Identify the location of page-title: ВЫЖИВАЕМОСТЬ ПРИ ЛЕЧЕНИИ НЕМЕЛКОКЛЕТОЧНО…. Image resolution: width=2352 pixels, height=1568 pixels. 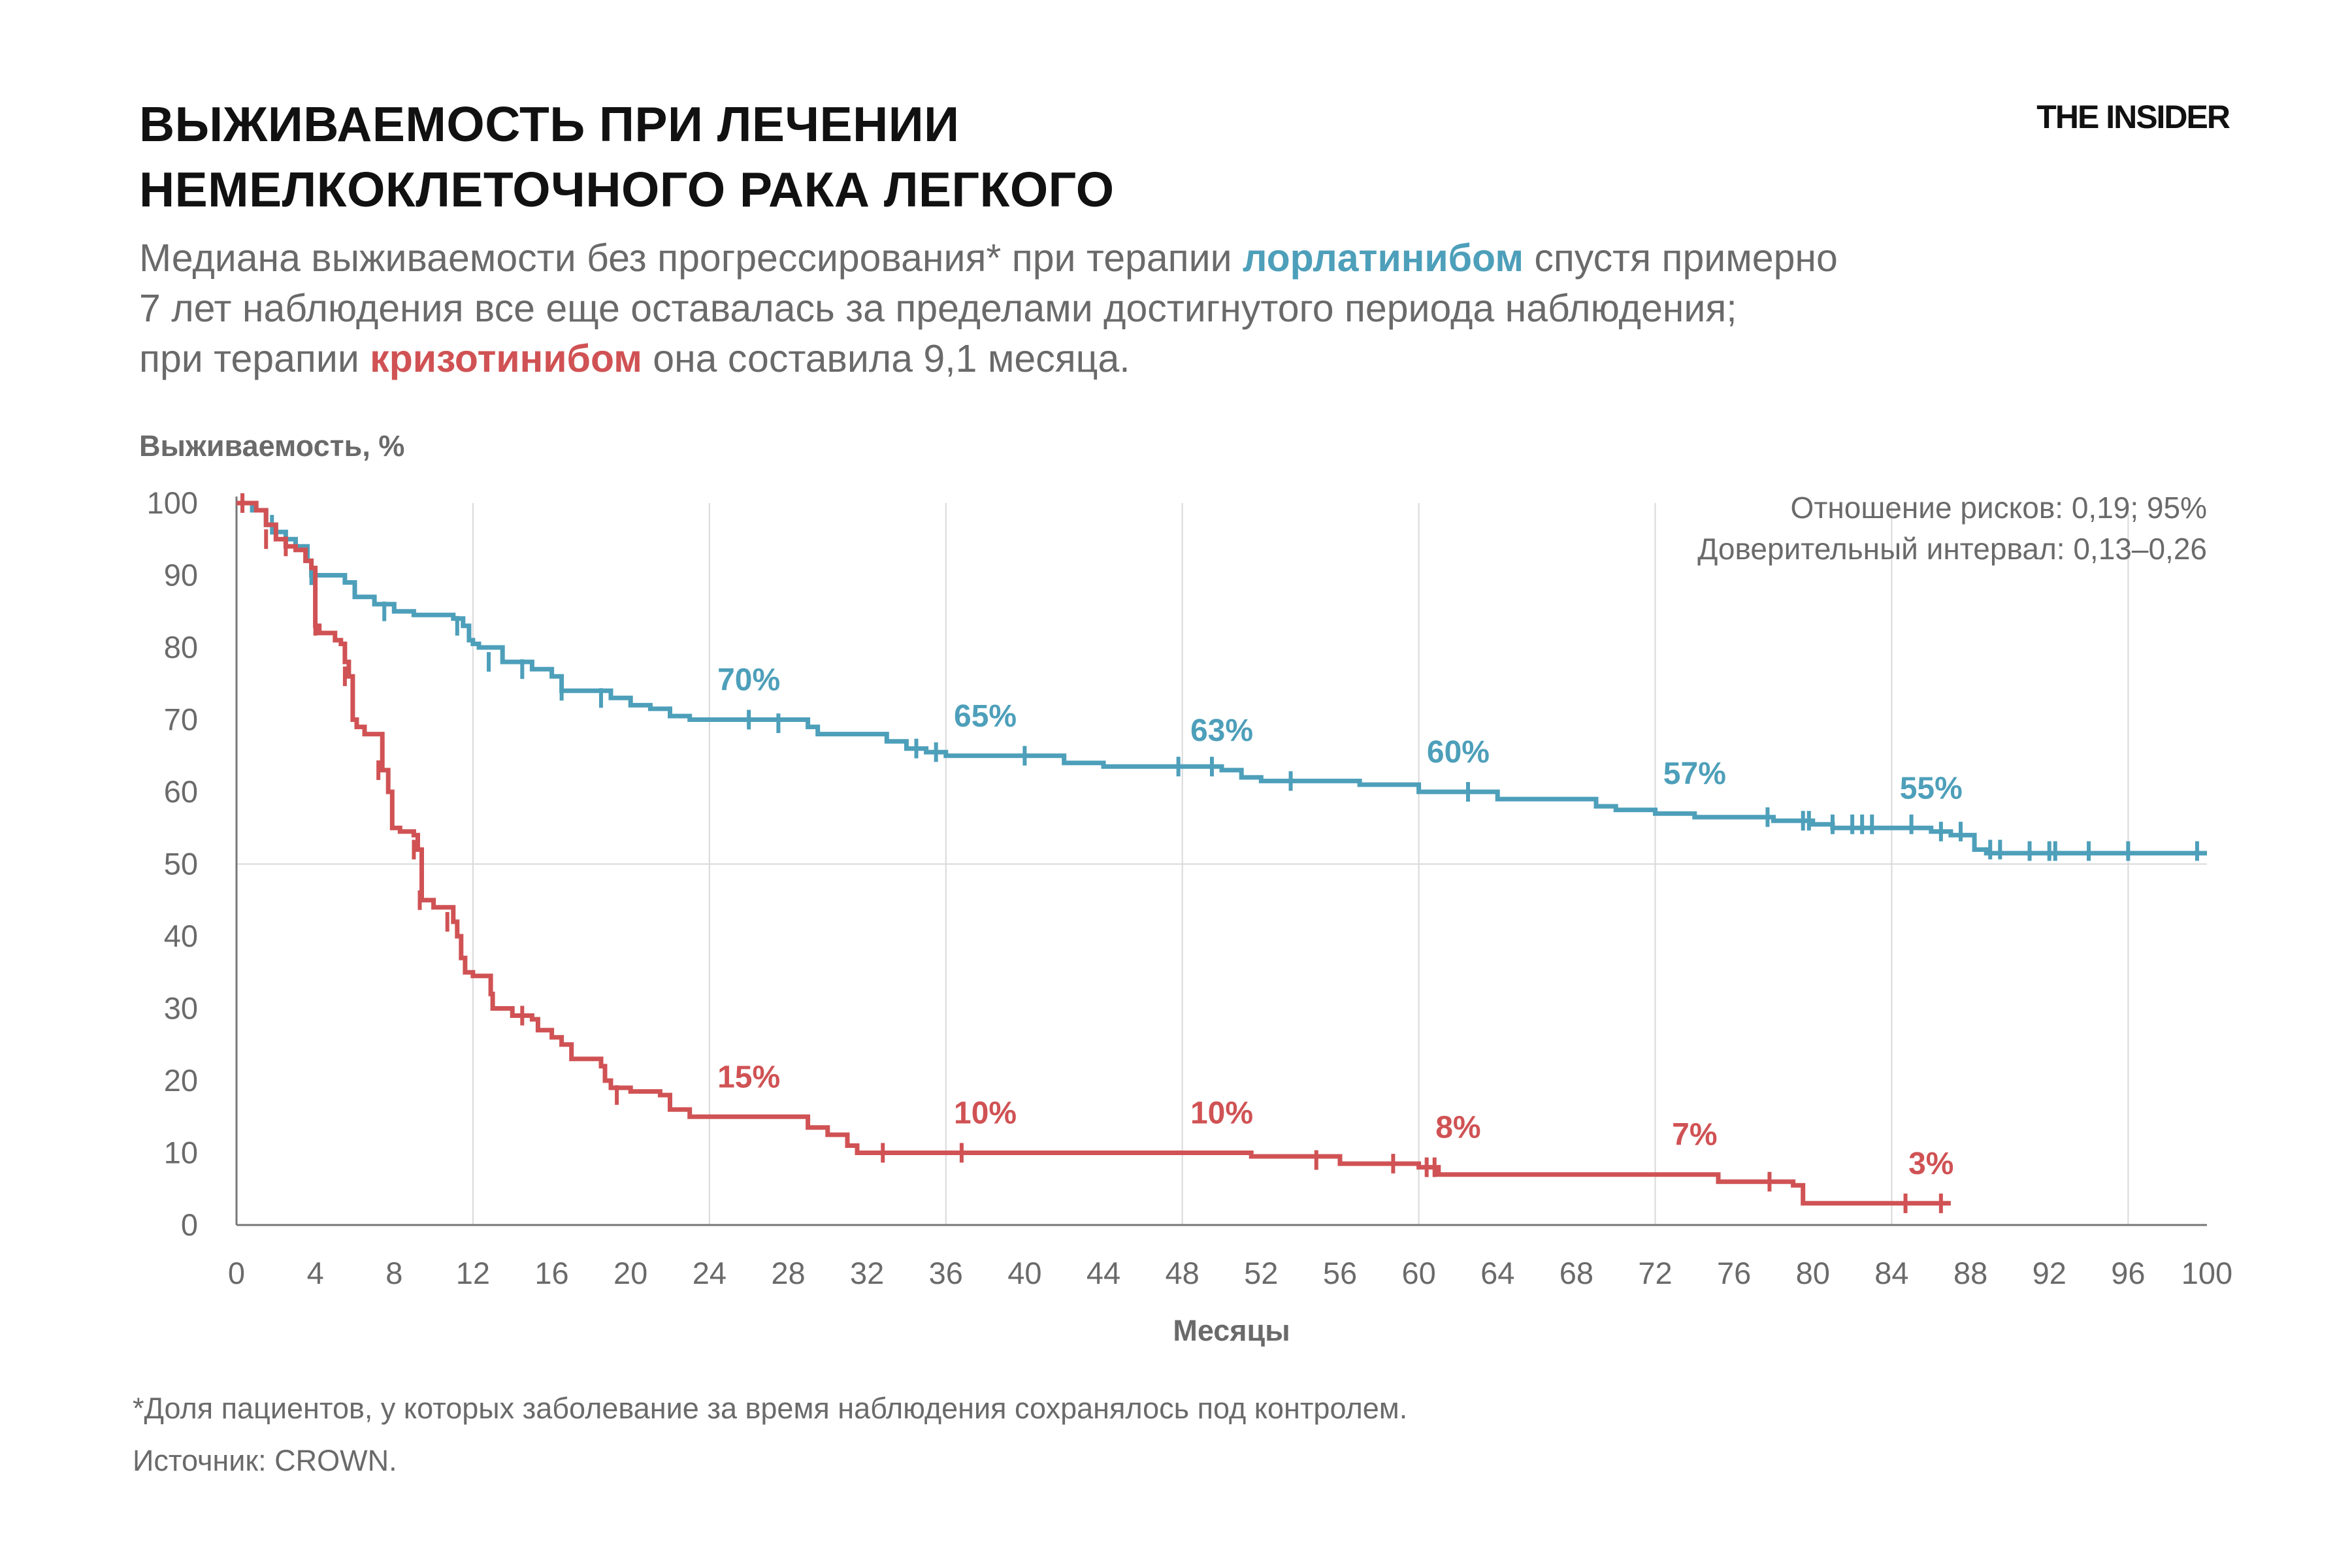
(627, 156).